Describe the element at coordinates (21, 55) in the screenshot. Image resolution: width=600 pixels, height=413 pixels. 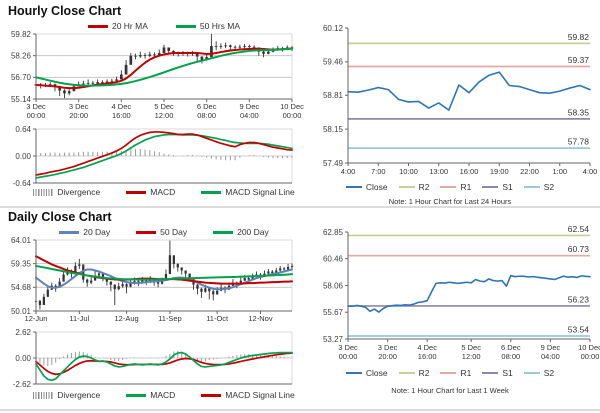
I see `svg-text: 58.26` at that location.